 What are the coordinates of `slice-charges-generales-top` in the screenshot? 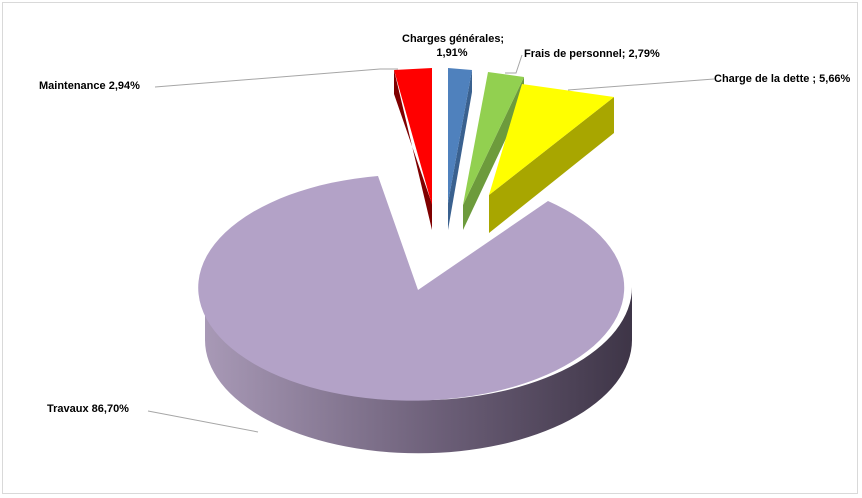 It's located at (460, 135).